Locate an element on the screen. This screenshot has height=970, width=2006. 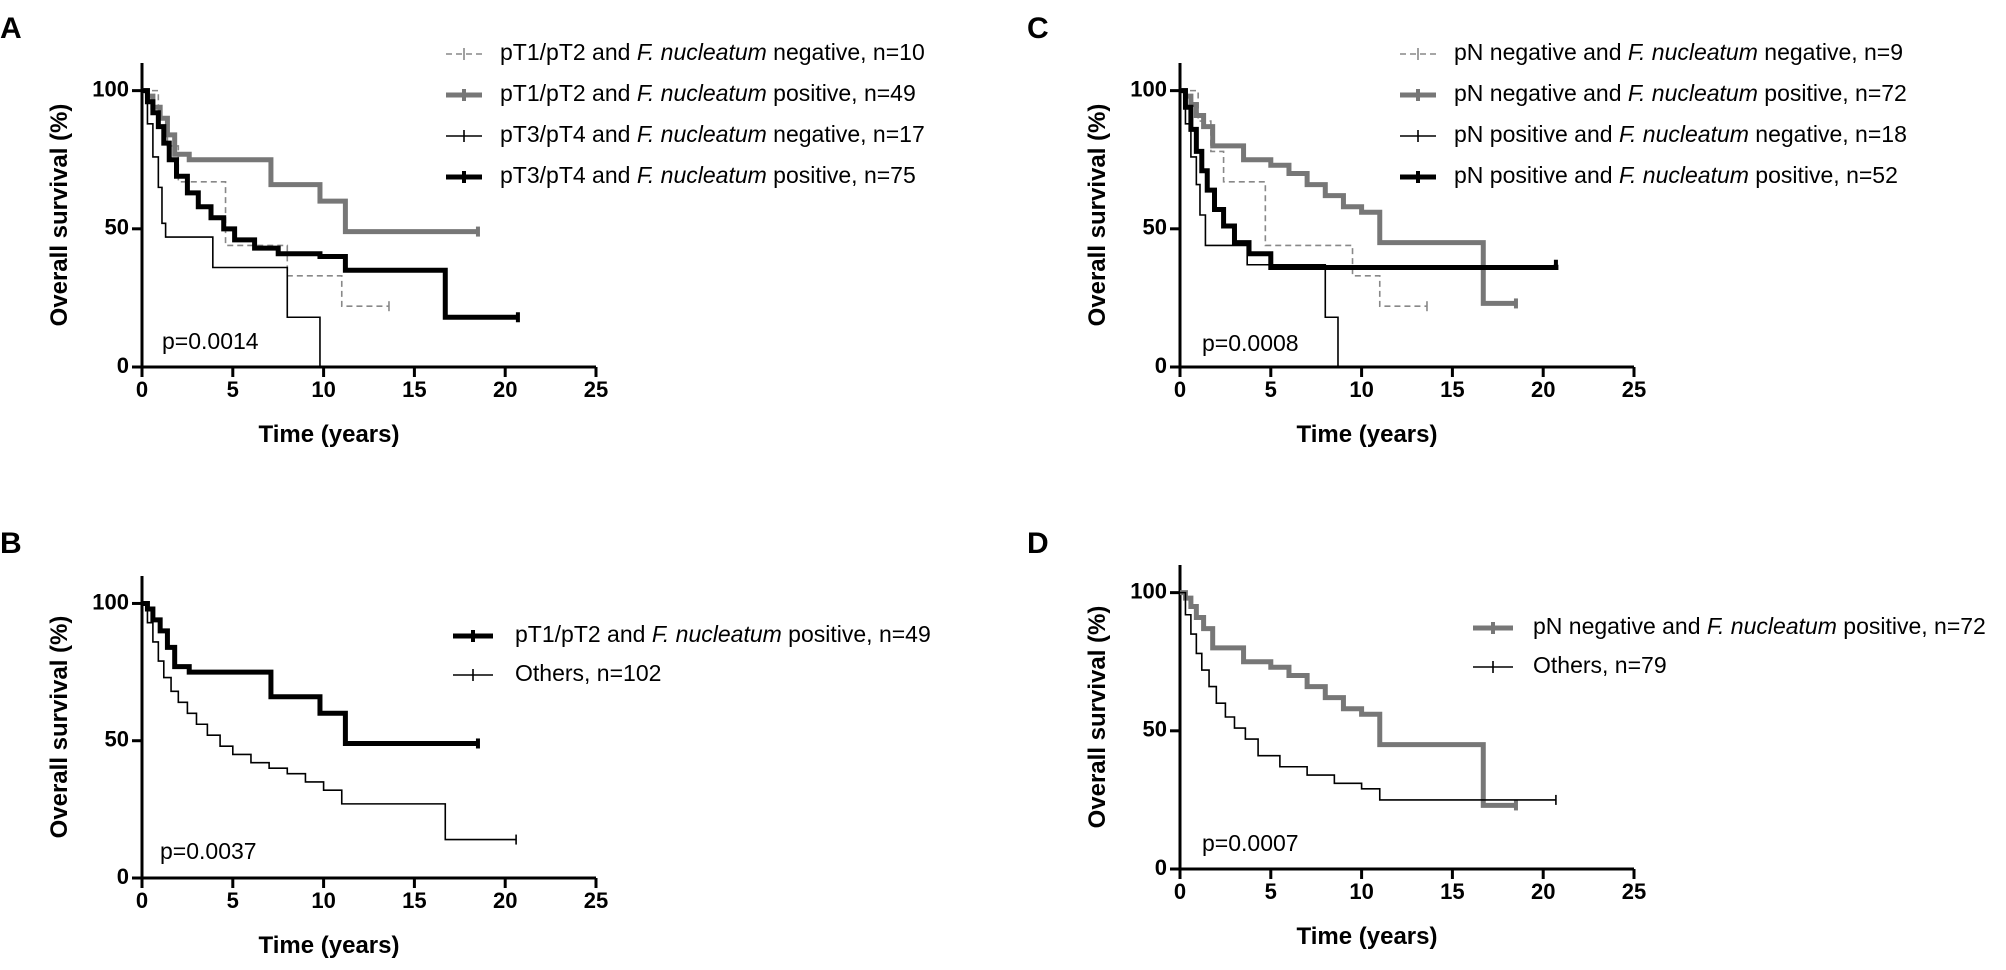
legend-label: Others, n=102 is located at coordinates (588, 673).